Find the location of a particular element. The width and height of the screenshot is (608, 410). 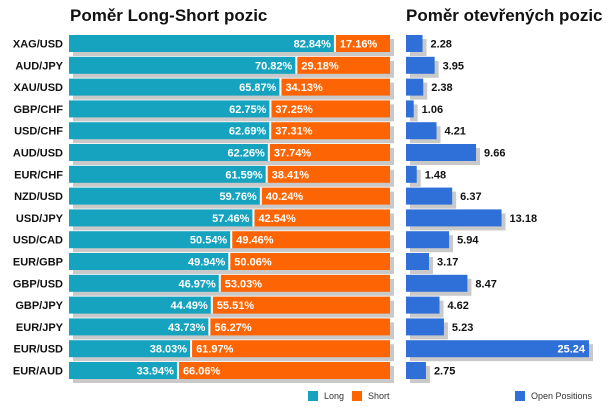

short-value-label: 61.97% is located at coordinates (215, 350).